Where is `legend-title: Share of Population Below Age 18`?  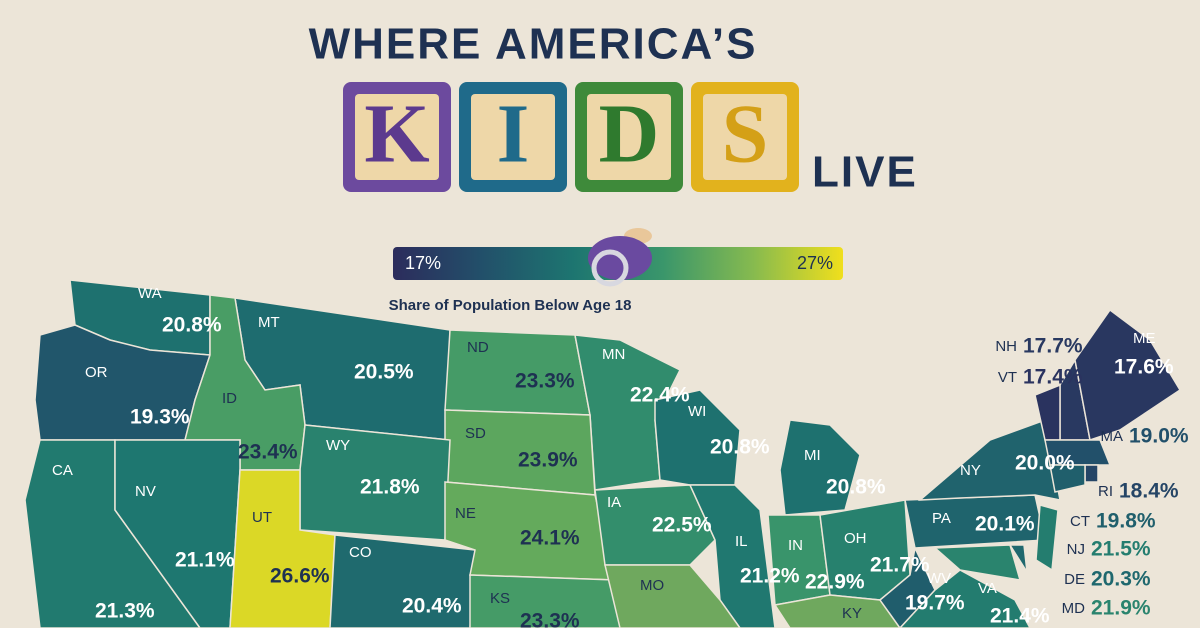 legend-title: Share of Population Below Age 18 is located at coordinates (510, 305).